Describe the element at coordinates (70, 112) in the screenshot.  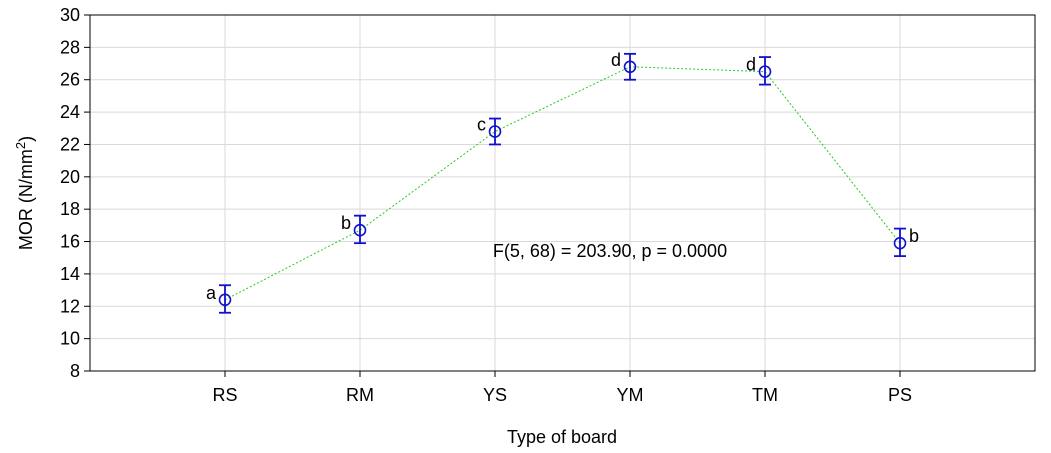
I see `y-tick-label: 24` at that location.